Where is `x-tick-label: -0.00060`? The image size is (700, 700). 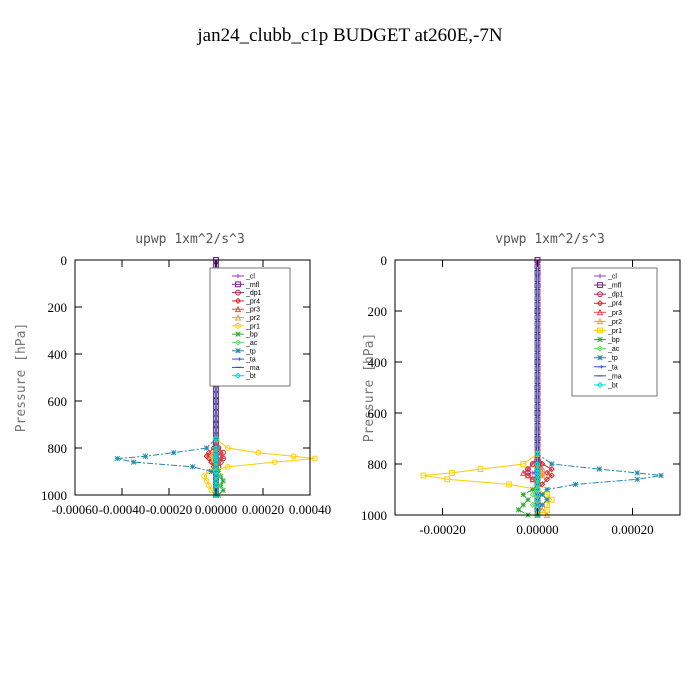
x-tick-label: -0.00060 is located at coordinates (75, 509).